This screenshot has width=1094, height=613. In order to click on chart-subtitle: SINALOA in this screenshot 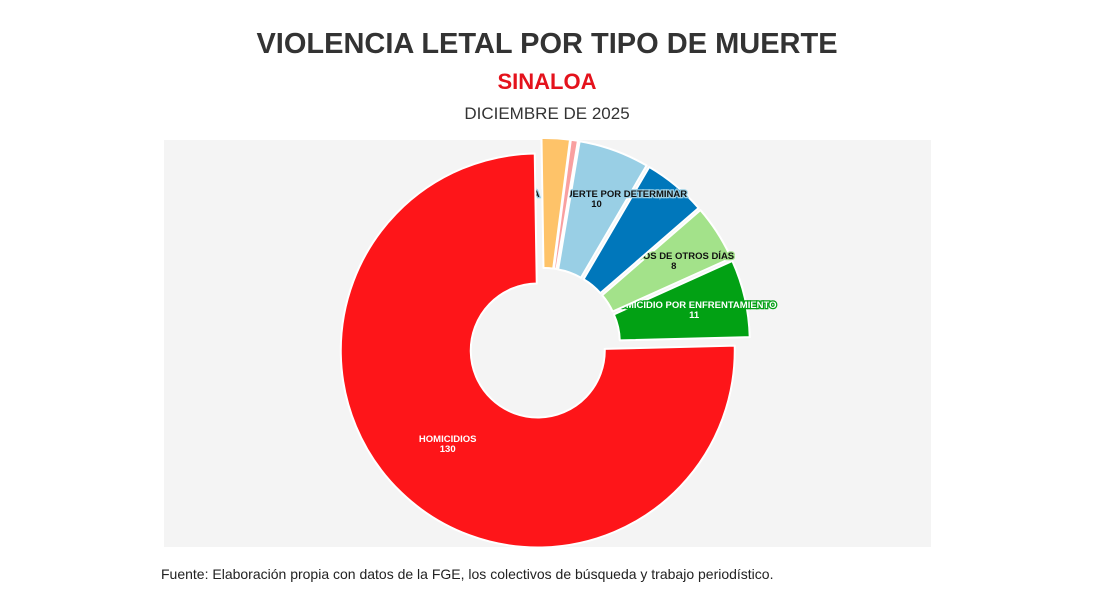, I will do `click(547, 81)`.